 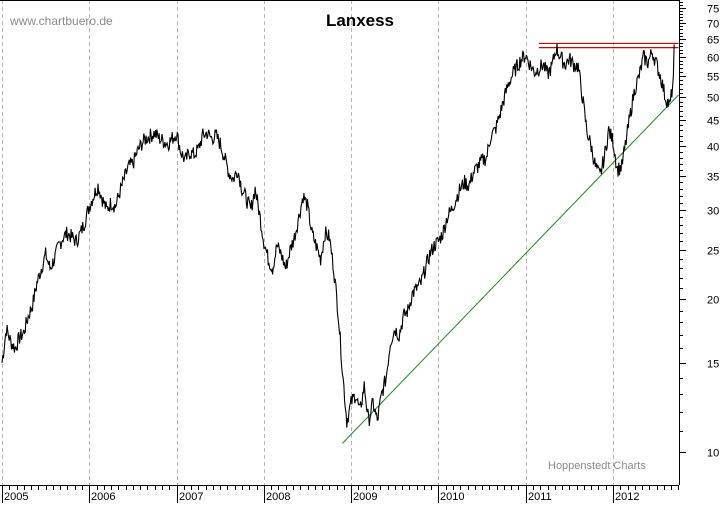 What do you see at coordinates (16, 497) in the screenshot?
I see `x-tick-label-2005: 2005` at bounding box center [16, 497].